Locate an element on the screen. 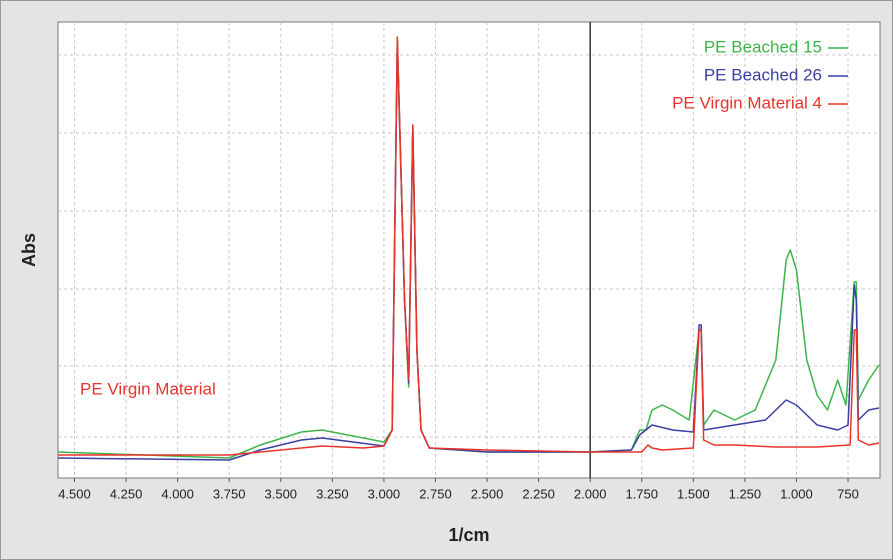 Image resolution: width=893 pixels, height=560 pixels. x-tick-label: 3.000 is located at coordinates (384, 493).